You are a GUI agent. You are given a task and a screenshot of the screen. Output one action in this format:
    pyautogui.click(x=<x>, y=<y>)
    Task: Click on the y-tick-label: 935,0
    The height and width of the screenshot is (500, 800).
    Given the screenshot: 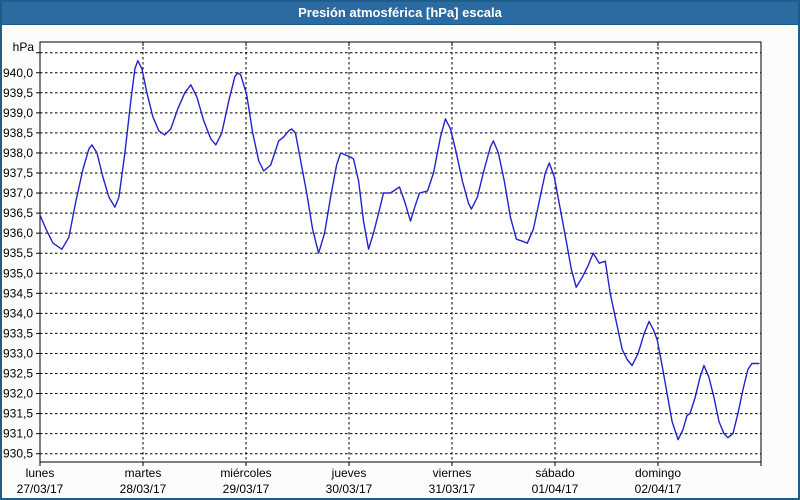 What is the action you would take?
    pyautogui.click(x=18, y=273)
    